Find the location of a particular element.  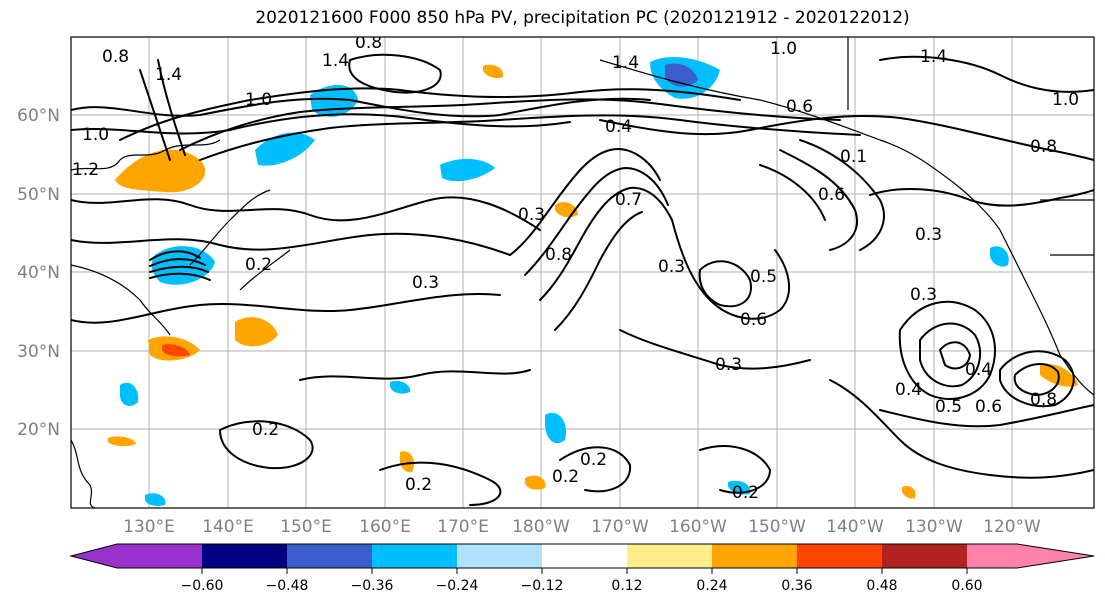

lat-label: 50°N is located at coordinates (38, 195).